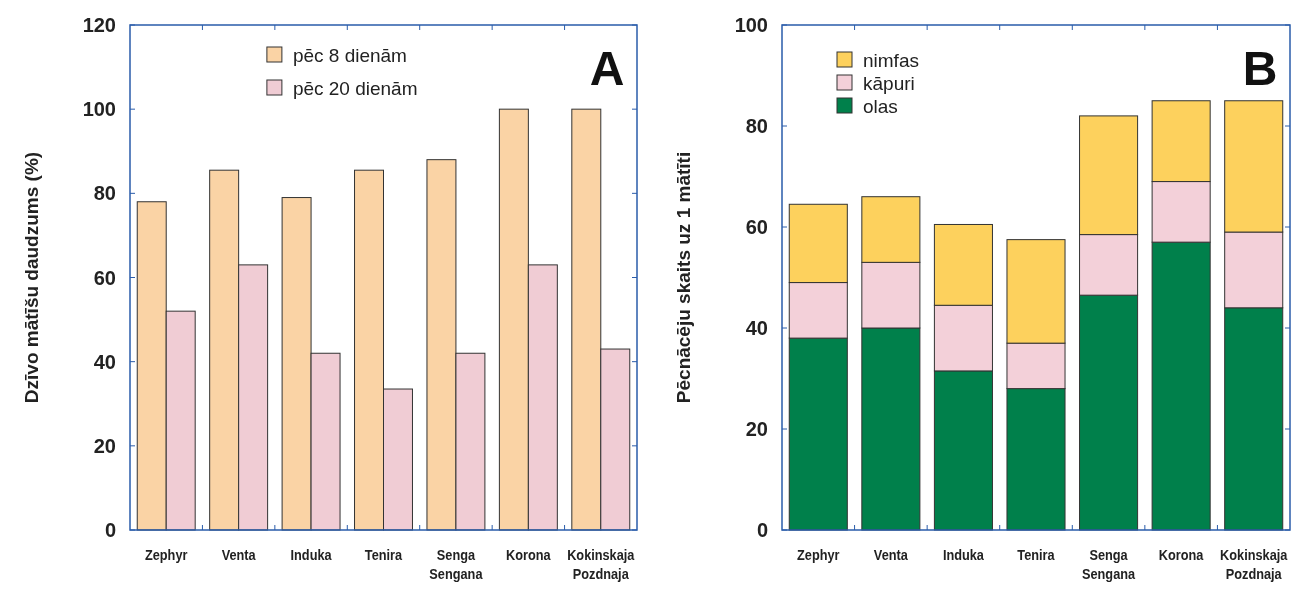 The image size is (1293, 594). What do you see at coordinates (880, 106) in the screenshot?
I see `legend-label: olas` at bounding box center [880, 106].